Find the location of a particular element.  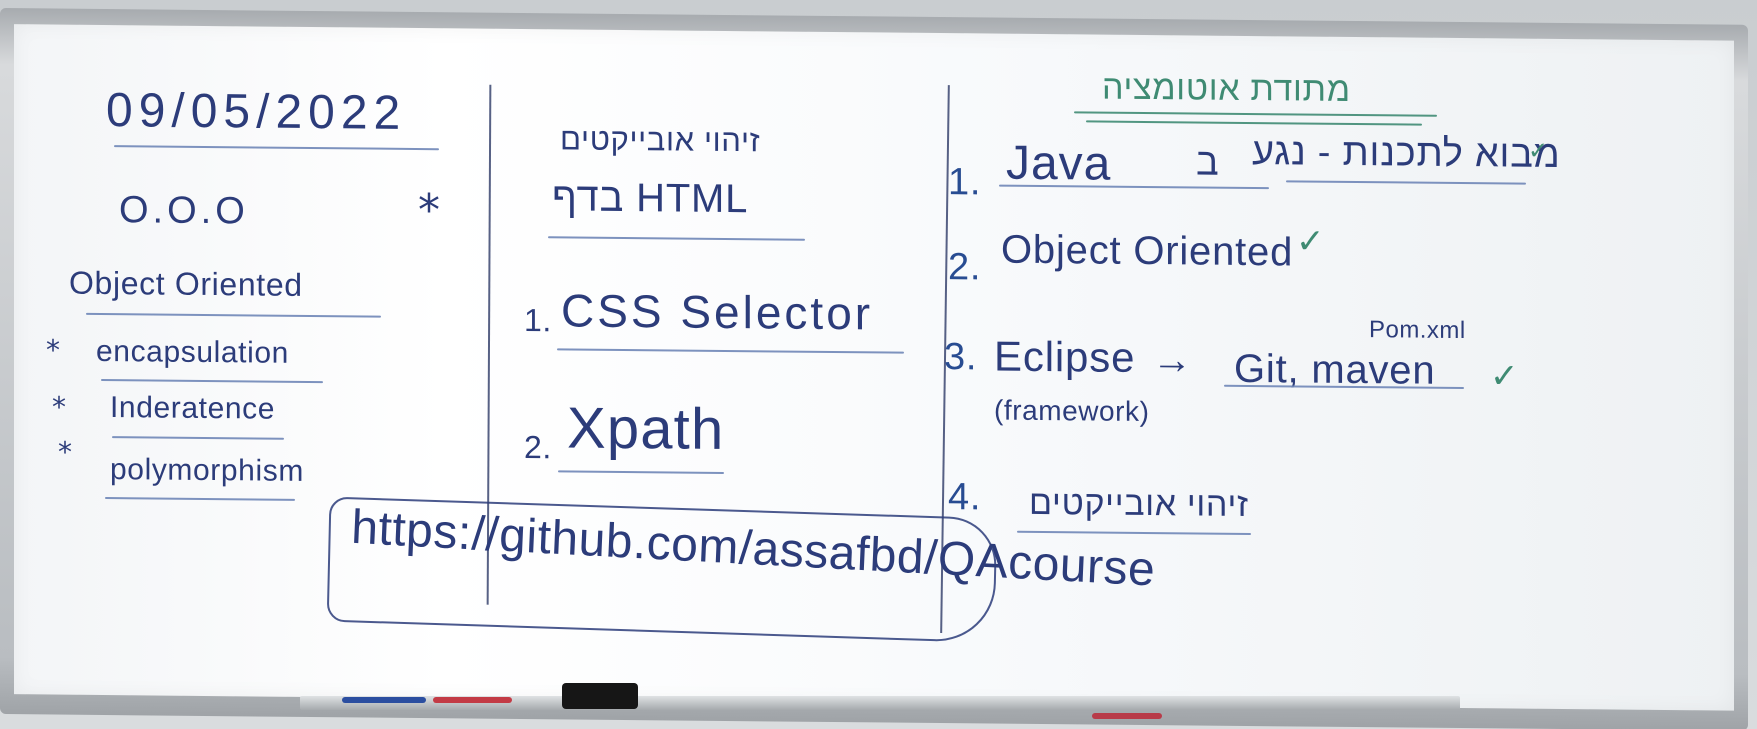

item-4-hebrew: זיהוי אובייקטים is located at coordinates (1139, 503).